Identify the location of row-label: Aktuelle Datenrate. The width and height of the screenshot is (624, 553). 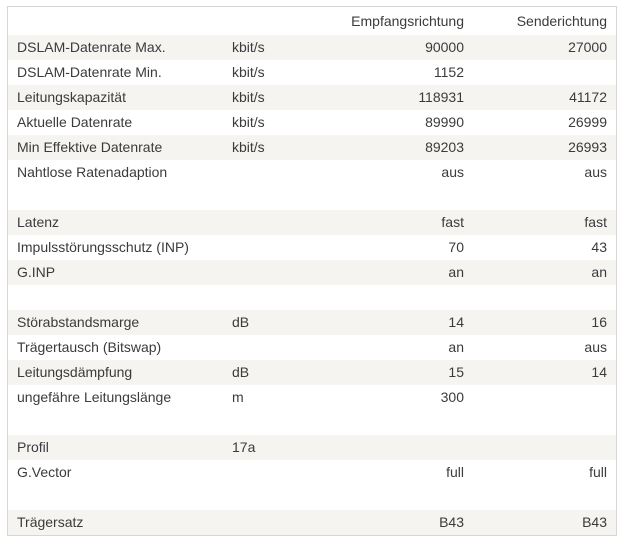
(75, 122).